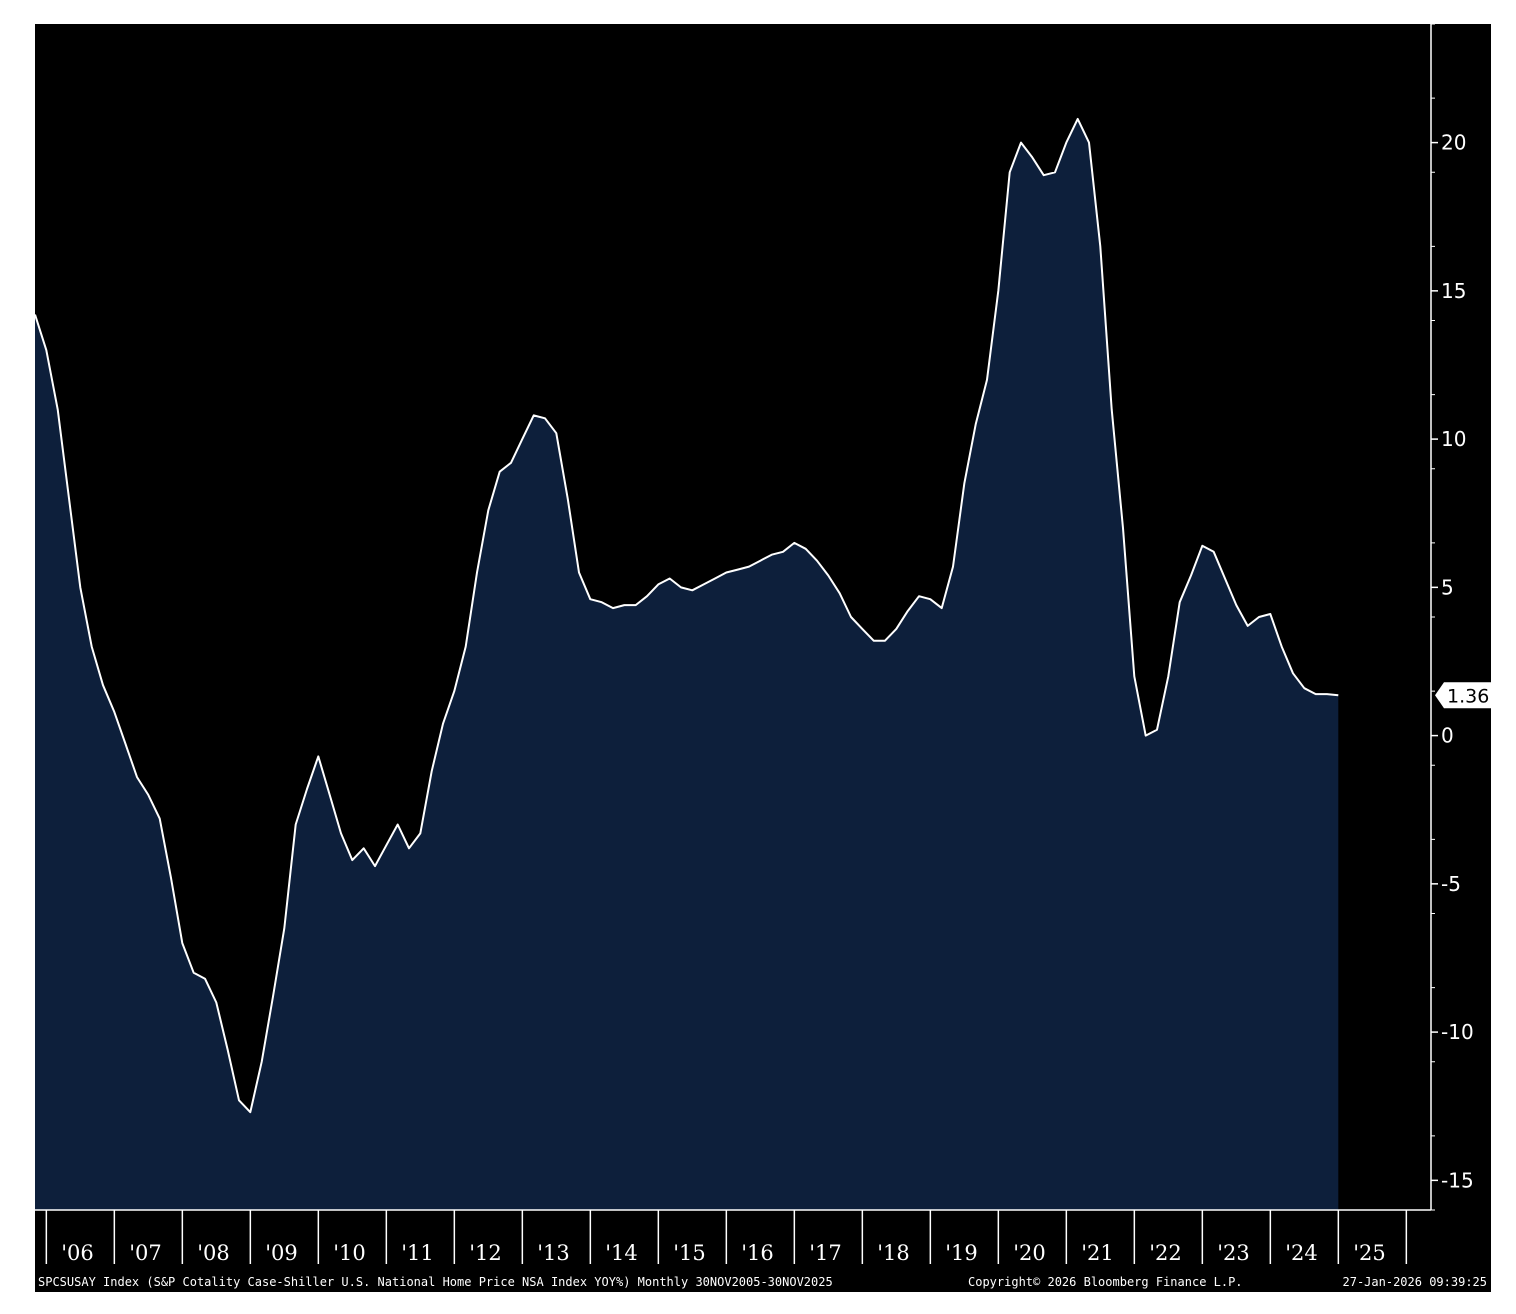  Describe the element at coordinates (485, 1253) in the screenshot. I see `x-tick-label: '12` at that location.